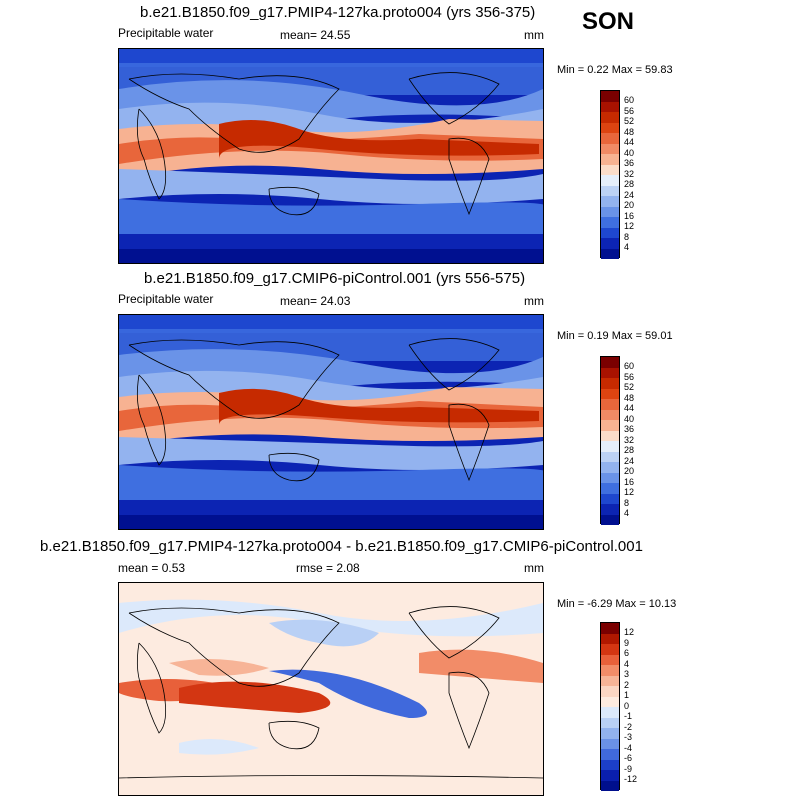 The height and width of the screenshot is (800, 800). Describe the element at coordinates (627, 642) in the screenshot. I see `colorbar-tick-label: 9` at that location.